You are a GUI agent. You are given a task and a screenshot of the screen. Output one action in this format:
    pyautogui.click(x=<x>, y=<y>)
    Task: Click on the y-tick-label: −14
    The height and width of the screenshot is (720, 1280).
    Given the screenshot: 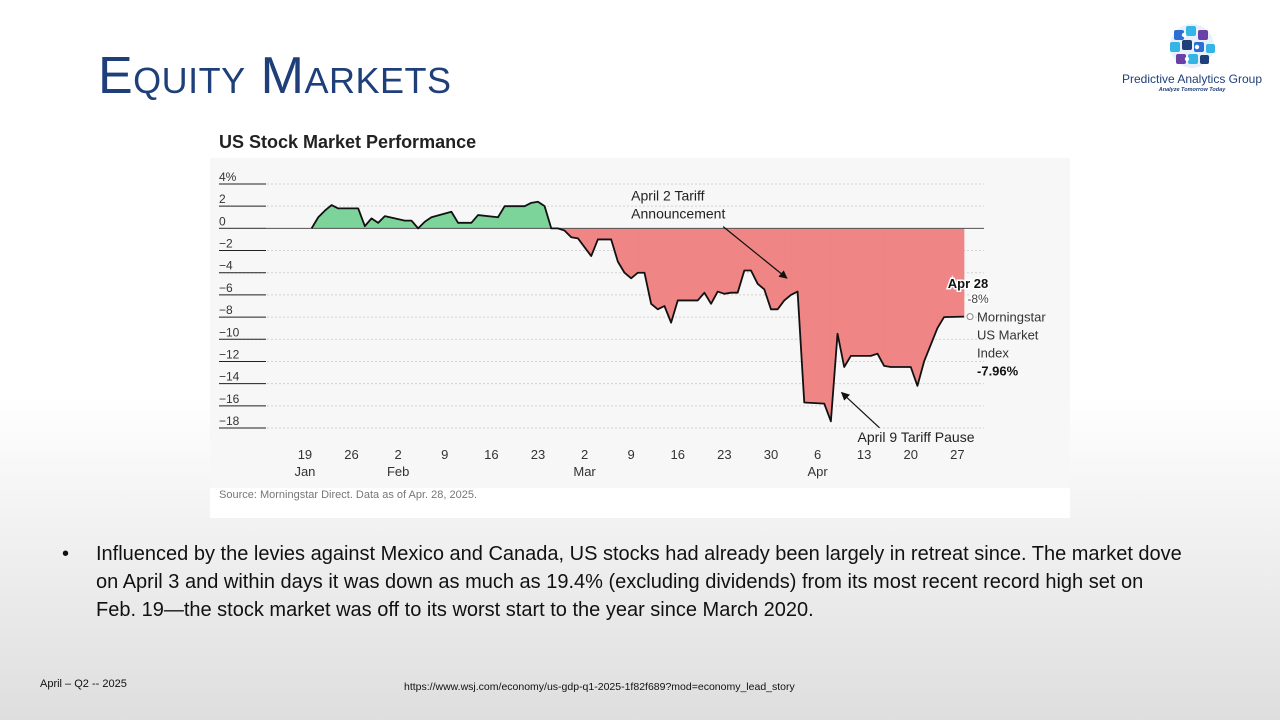 What is the action you would take?
    pyautogui.click(x=229, y=377)
    